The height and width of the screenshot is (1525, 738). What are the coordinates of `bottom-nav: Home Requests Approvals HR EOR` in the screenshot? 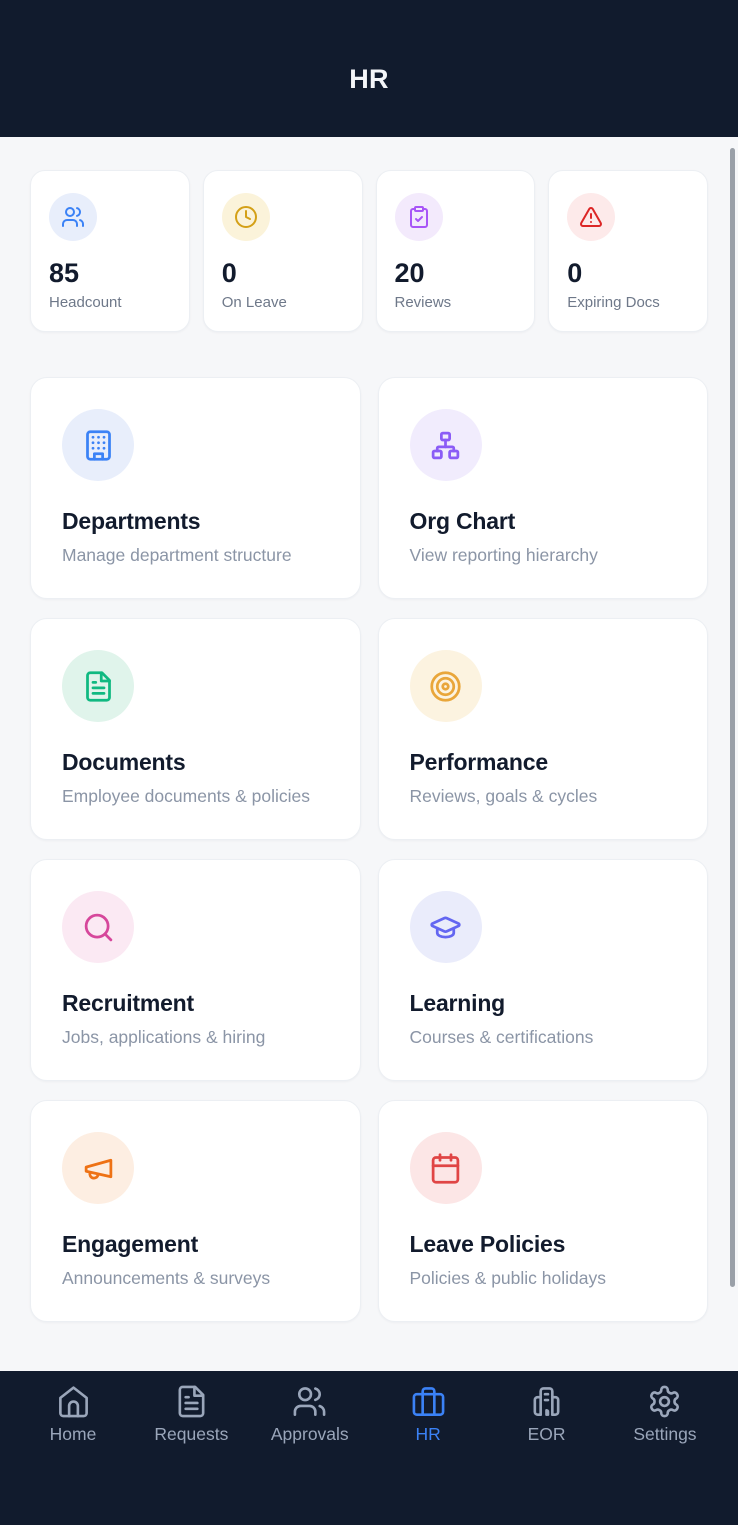 It's located at (369, 1448).